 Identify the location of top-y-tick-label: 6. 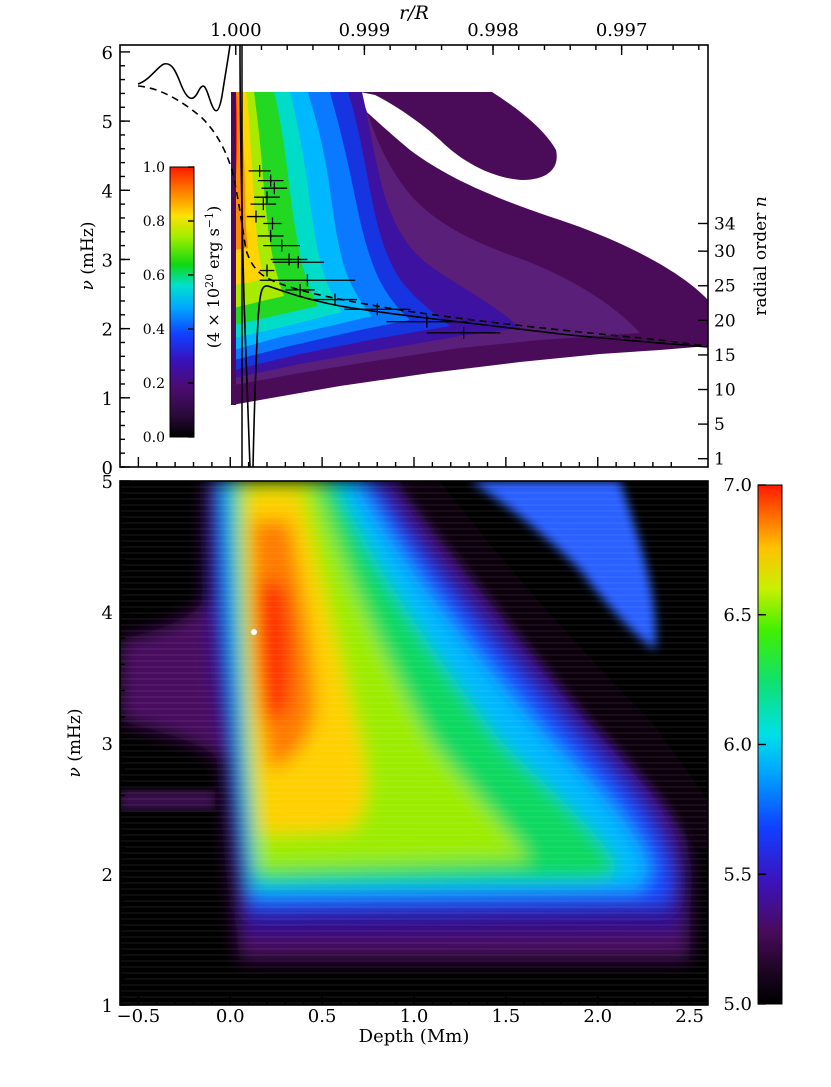
(107, 53).